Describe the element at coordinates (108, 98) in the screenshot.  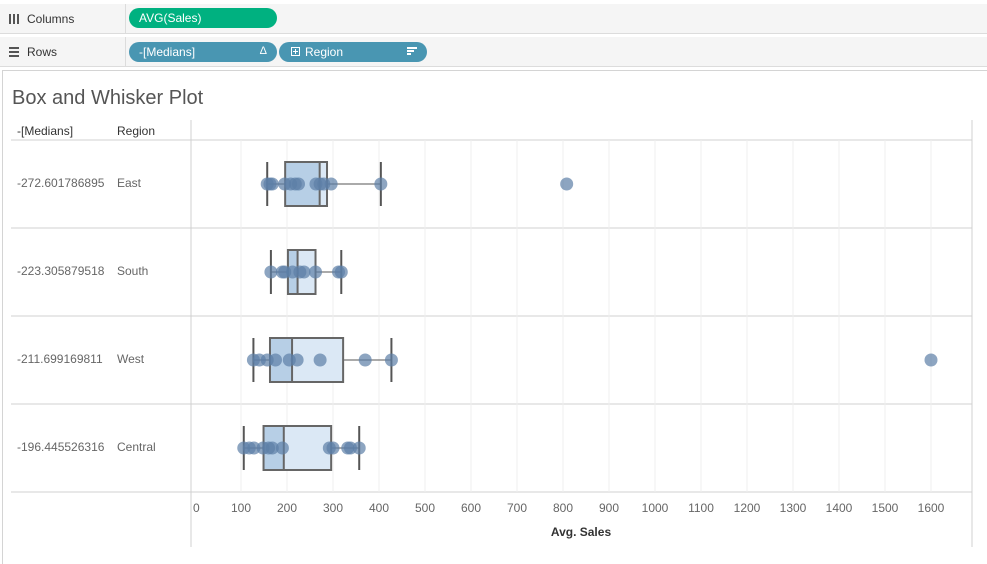
I see `sheet-title: Box and Whisker Plot` at that location.